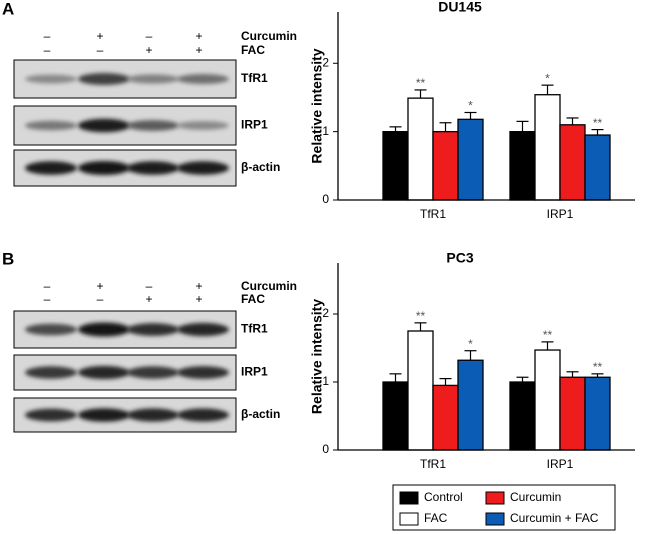 This screenshot has width=646, height=534. Describe the element at coordinates (459, 258) in the screenshot. I see `chart-title: PC3` at that location.